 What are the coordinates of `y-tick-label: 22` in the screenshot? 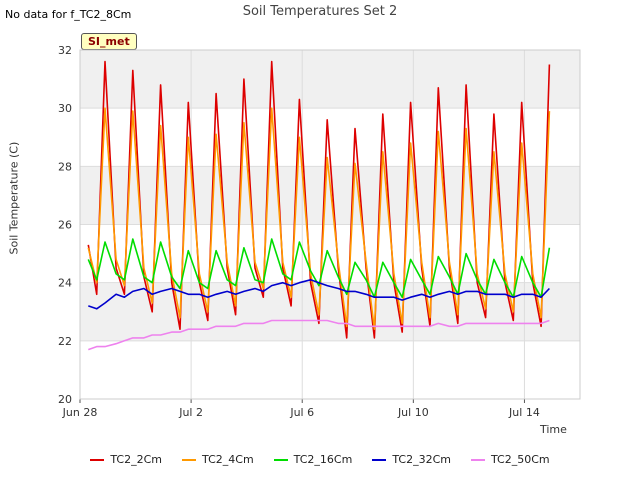 It's located at (65, 341).